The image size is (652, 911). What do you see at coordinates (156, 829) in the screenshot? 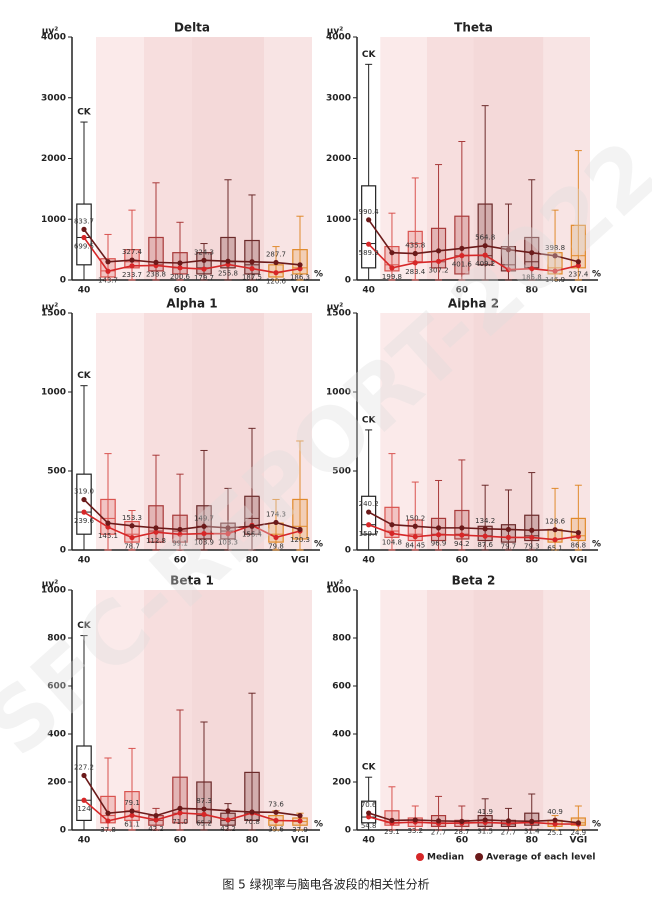
I see `medians-value-label: 42.2` at bounding box center [156, 829].